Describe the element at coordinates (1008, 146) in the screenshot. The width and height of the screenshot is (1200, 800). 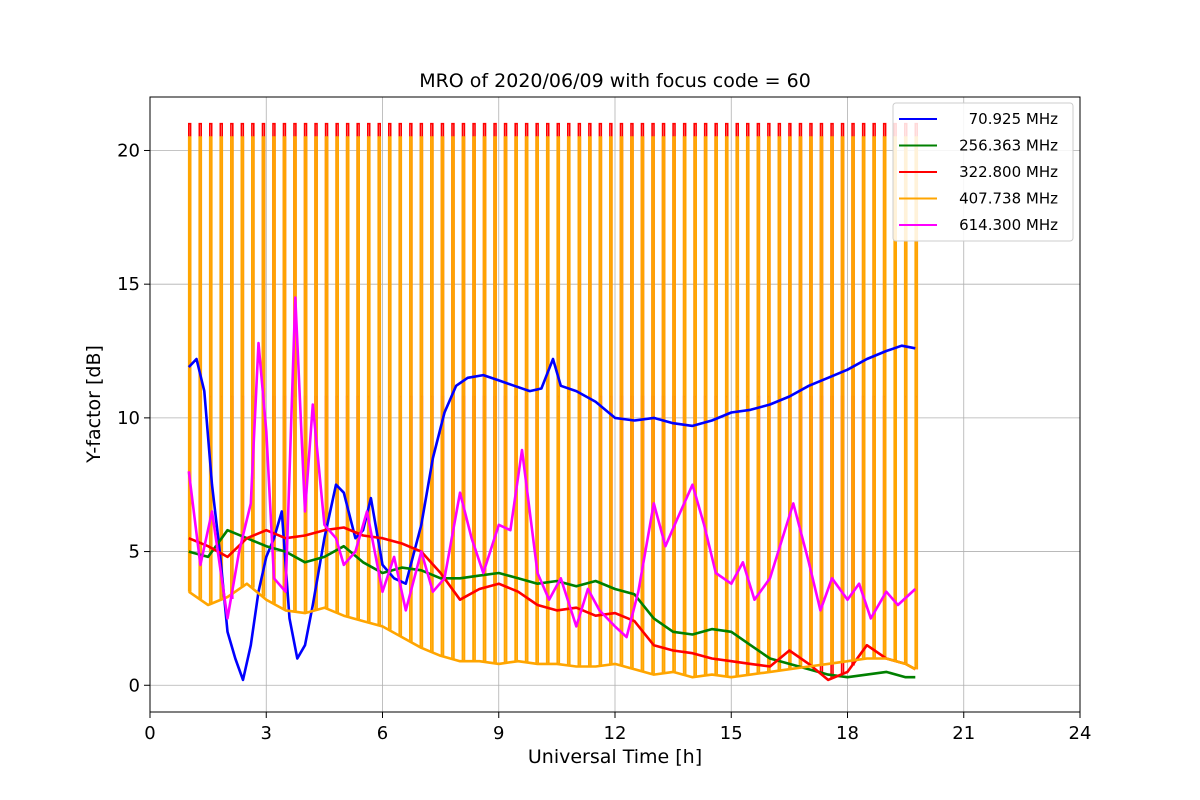
I see `legend-entry-label: 256.363 MHz` at that location.